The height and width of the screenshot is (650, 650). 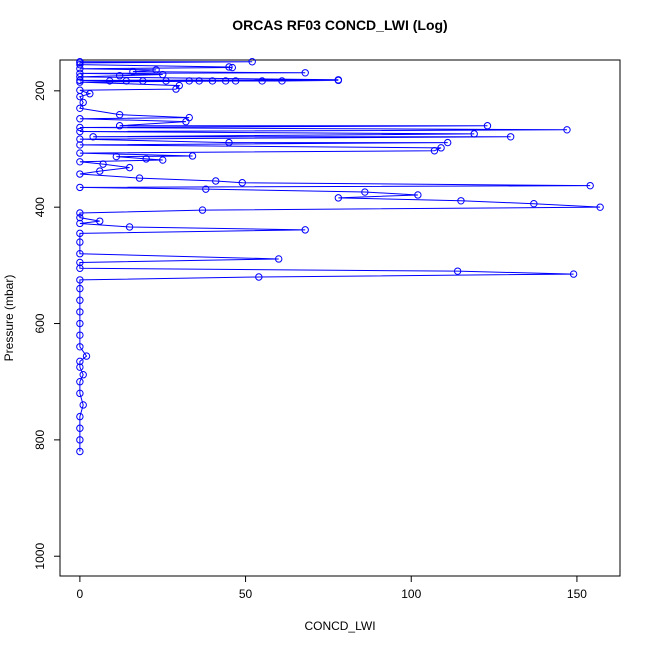 I want to click on y-tick-label: 800, so click(x=40, y=440).